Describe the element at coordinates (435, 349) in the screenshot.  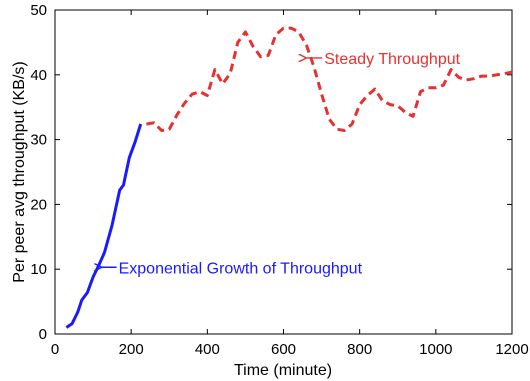
I see `x-tick-label: 1000` at that location.